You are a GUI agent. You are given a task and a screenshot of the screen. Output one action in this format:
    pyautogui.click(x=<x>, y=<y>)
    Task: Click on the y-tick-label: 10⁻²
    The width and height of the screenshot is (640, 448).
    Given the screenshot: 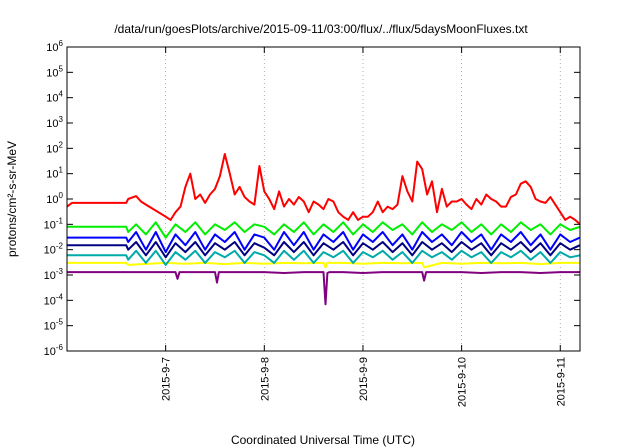 What is the action you would take?
    pyautogui.click(x=54, y=249)
    